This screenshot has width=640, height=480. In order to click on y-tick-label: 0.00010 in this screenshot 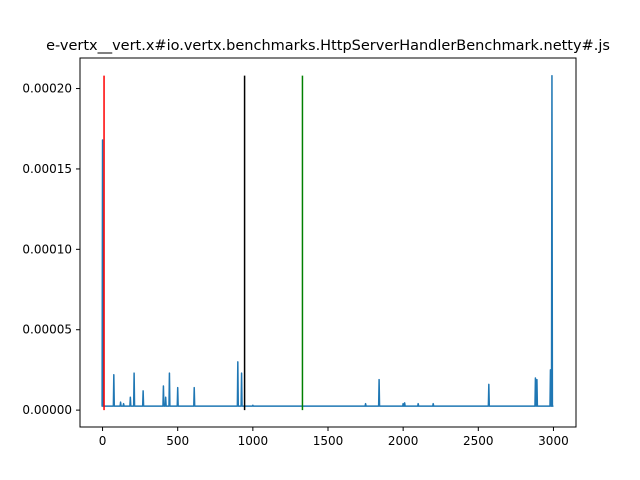, I will do `click(47, 249)`.